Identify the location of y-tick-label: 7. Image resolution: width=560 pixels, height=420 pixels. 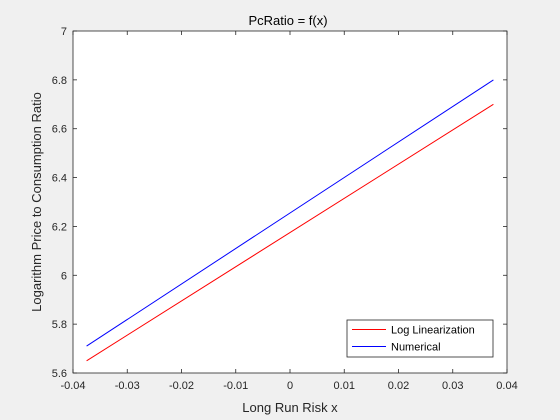
(64, 32).